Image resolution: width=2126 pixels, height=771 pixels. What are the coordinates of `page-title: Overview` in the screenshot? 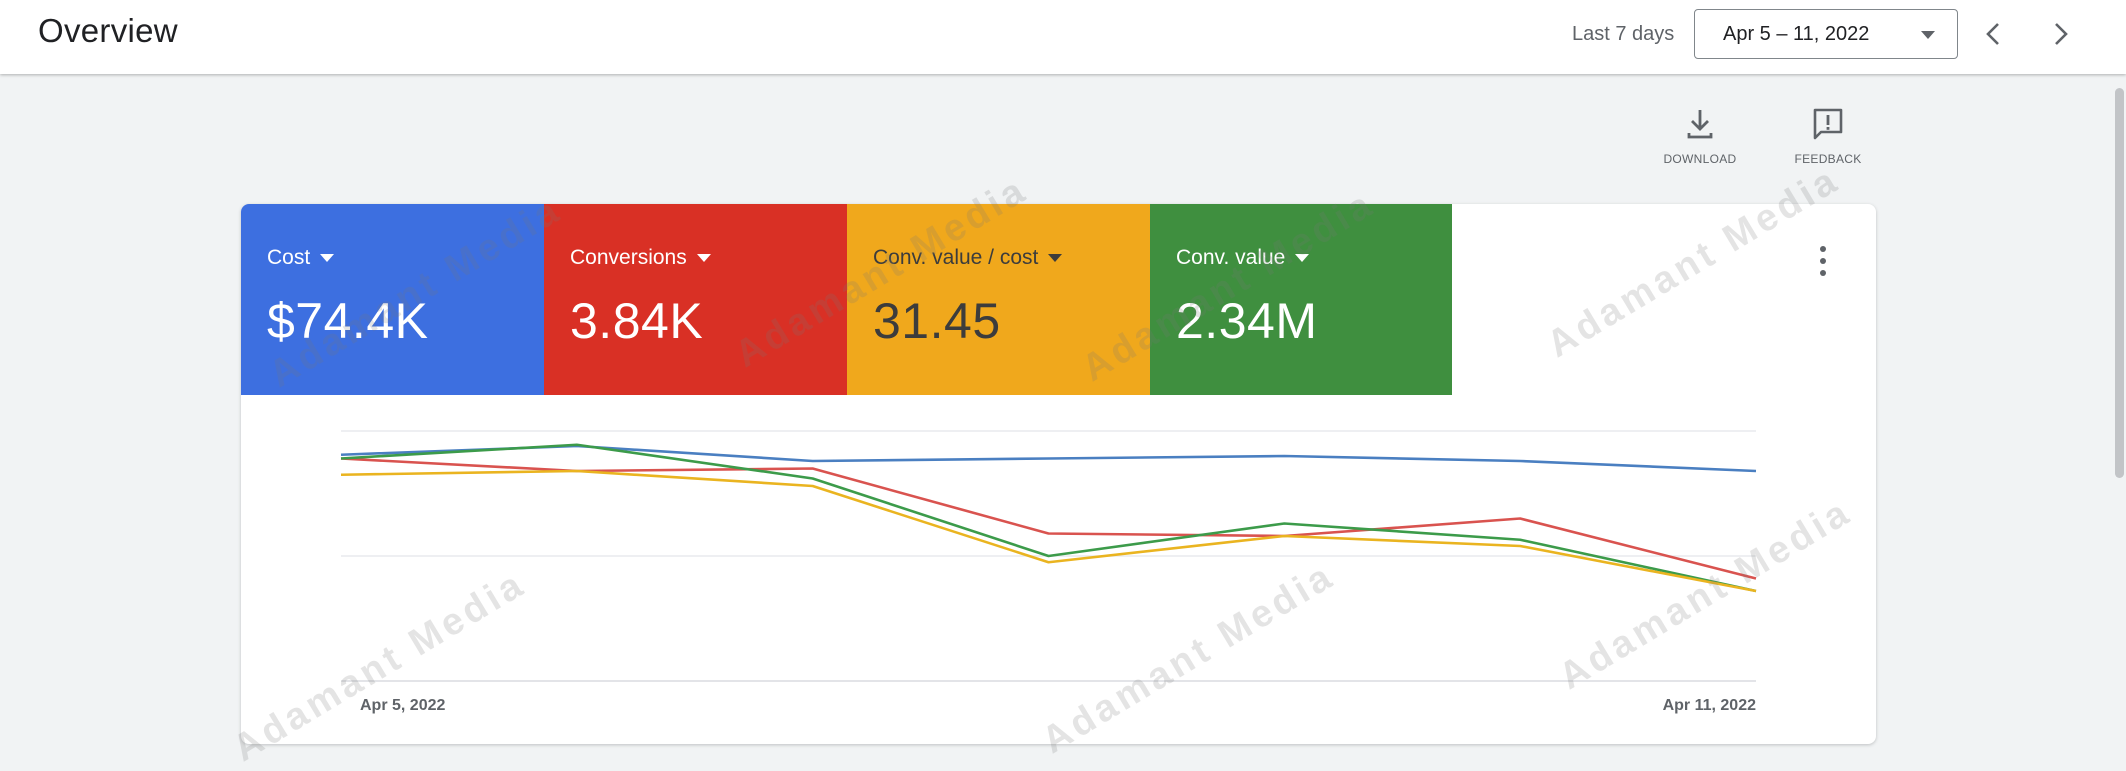 It's located at (108, 30).